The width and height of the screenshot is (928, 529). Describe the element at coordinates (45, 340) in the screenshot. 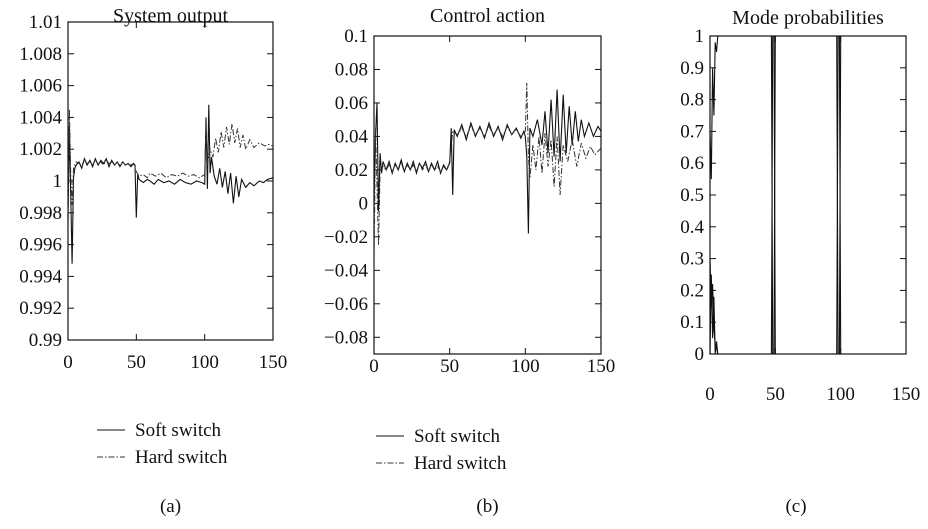

I see `y-tick-label: 0.99` at that location.